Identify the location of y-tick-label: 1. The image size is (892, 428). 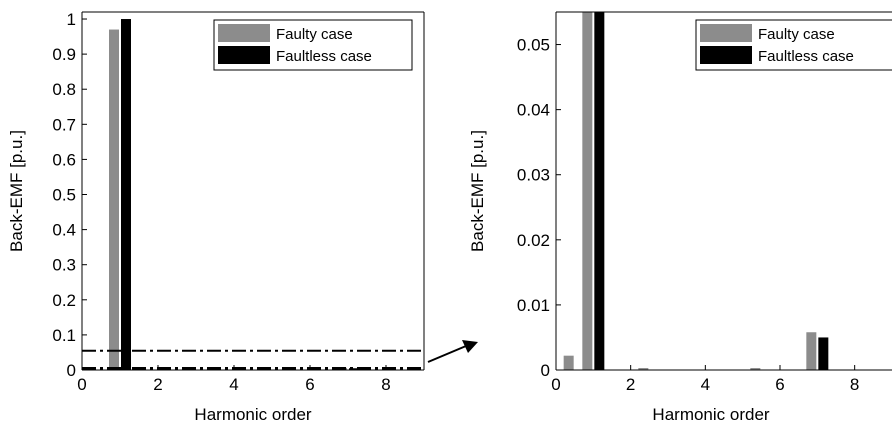
(71, 19).